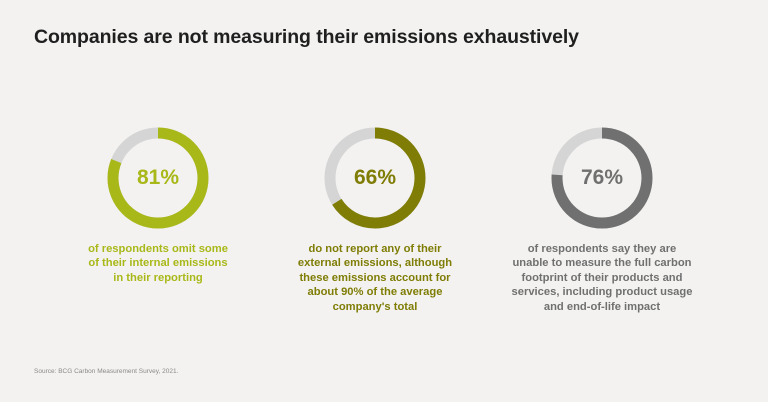 The width and height of the screenshot is (768, 402). I want to click on donut-chart: 66%, so click(375, 178).